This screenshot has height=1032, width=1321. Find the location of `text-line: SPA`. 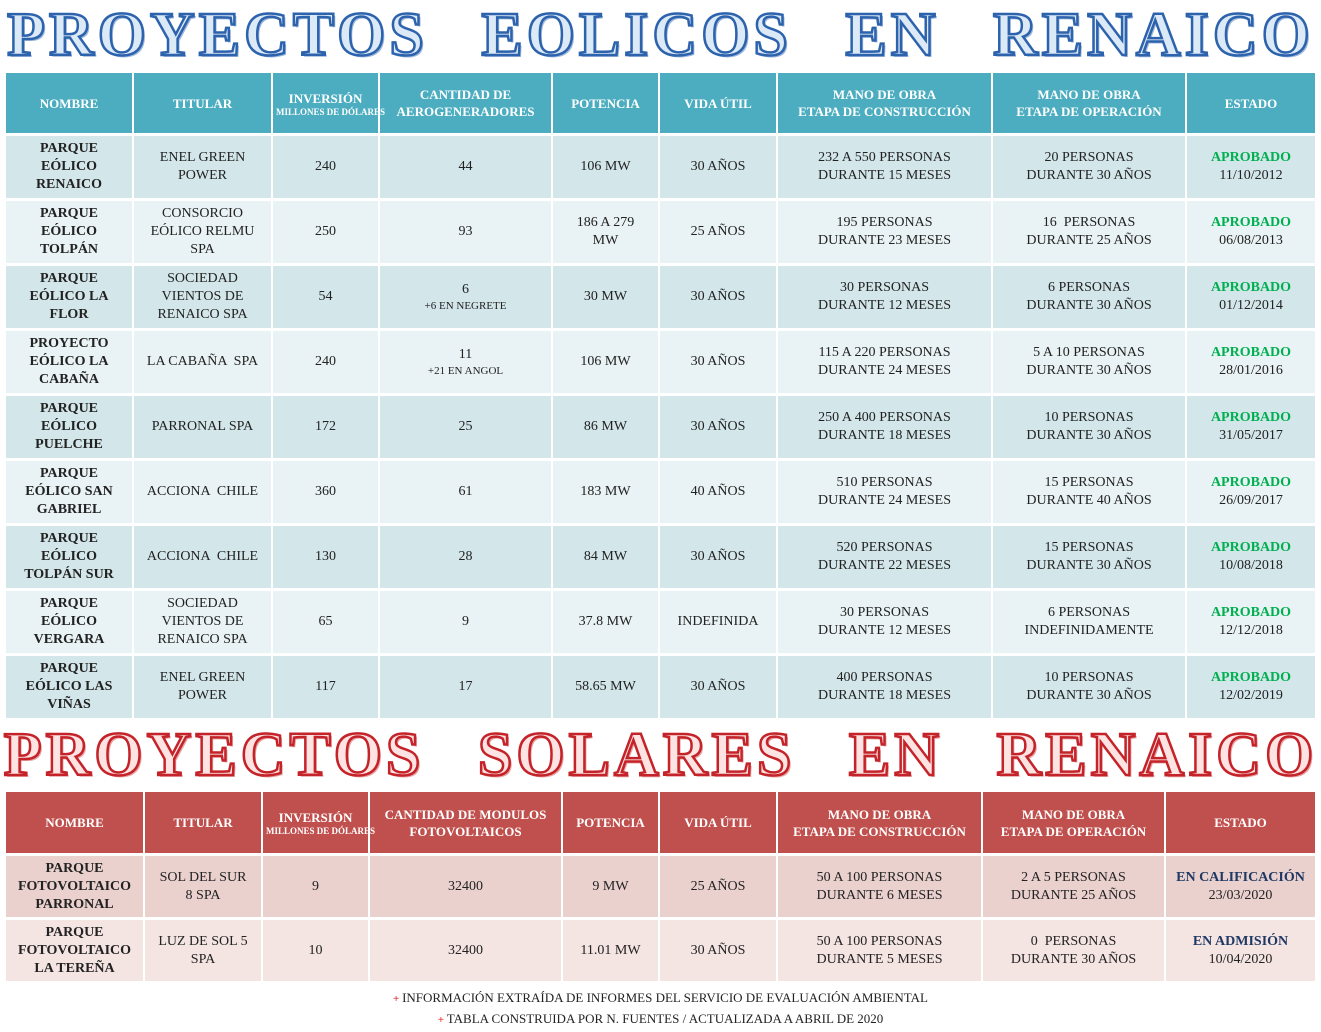

text-line: SPA is located at coordinates (203, 959).